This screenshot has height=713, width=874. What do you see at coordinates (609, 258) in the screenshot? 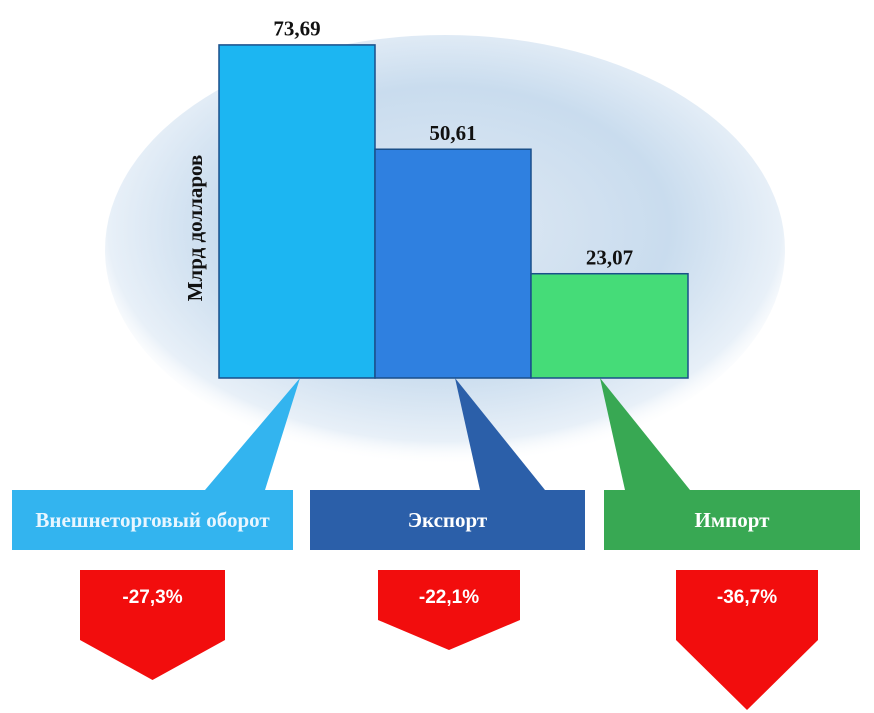
I see `value-label: 23,07` at bounding box center [609, 258].